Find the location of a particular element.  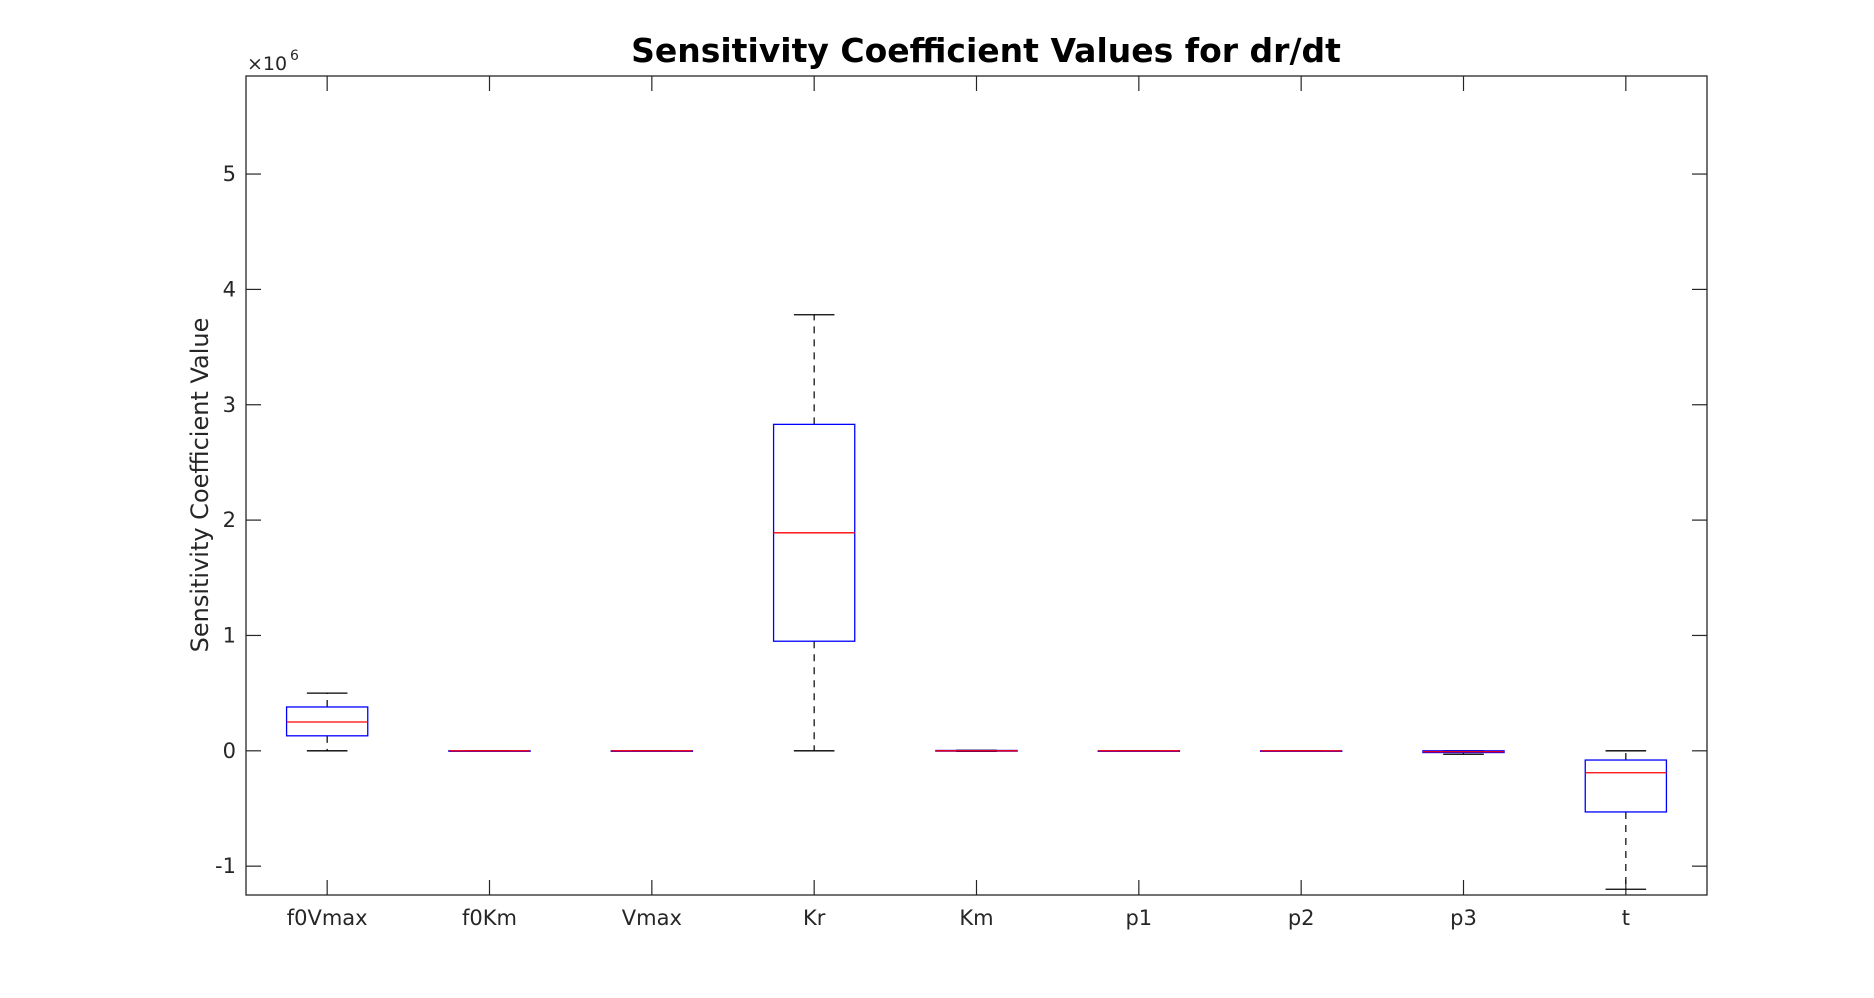

x-tick-label: t is located at coordinates (1626, 918).